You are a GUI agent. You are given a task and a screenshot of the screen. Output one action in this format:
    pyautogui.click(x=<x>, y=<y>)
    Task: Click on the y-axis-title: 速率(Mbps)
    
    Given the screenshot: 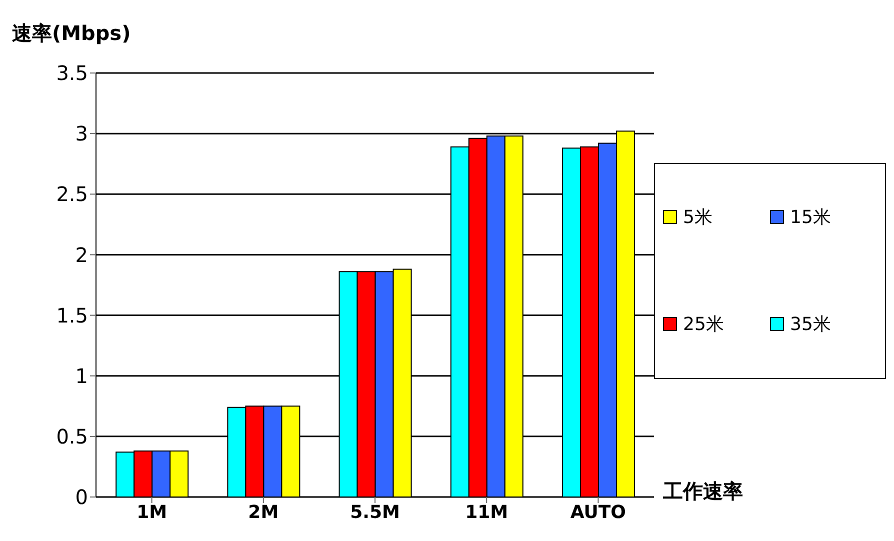 What is the action you would take?
    pyautogui.click(x=71, y=33)
    